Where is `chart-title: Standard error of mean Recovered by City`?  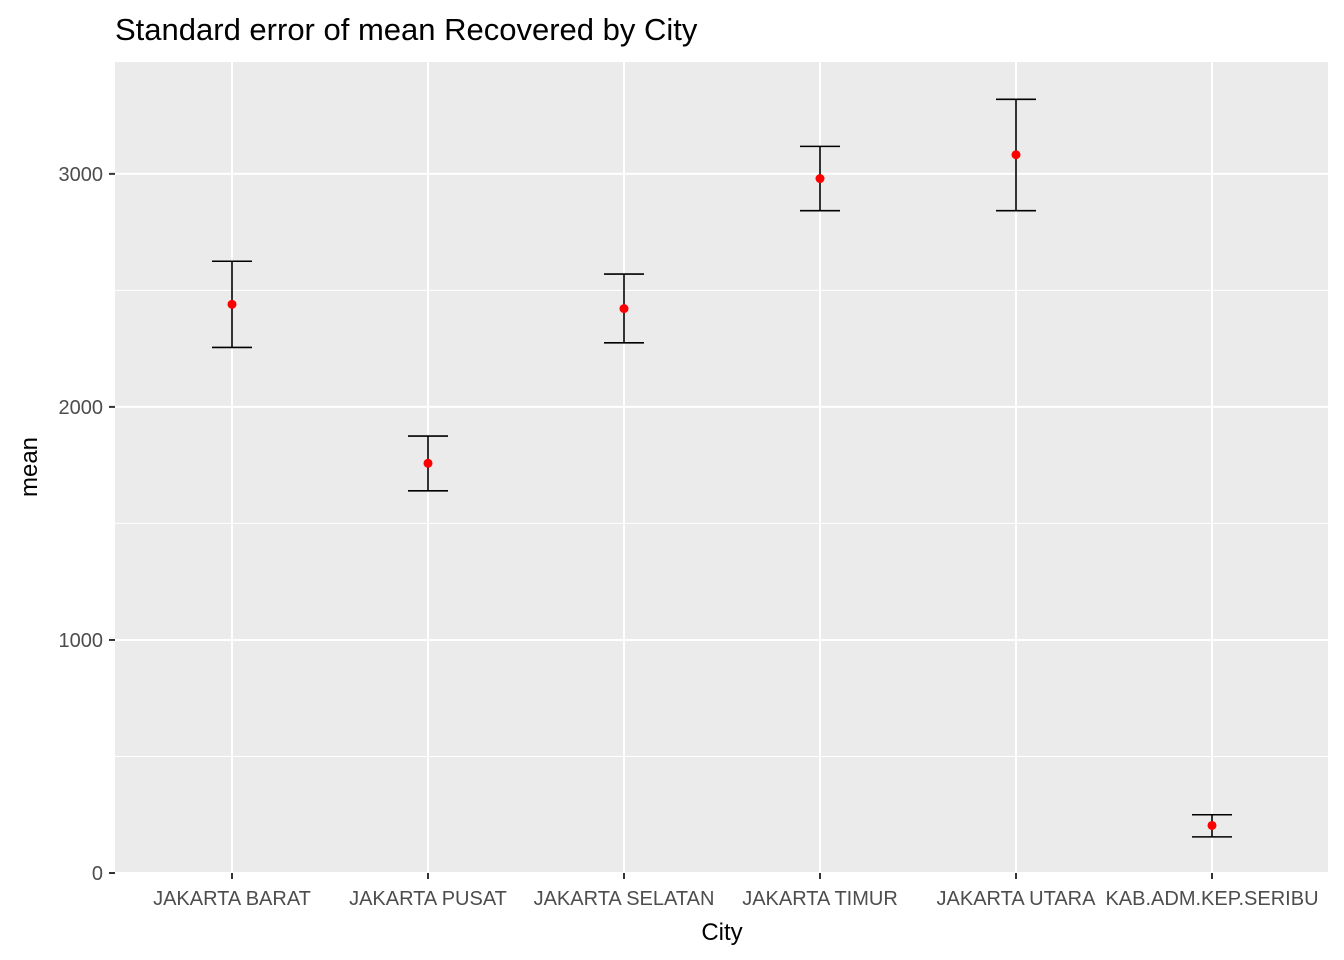 chart-title: Standard error of mean Recovered by City is located at coordinates (406, 29).